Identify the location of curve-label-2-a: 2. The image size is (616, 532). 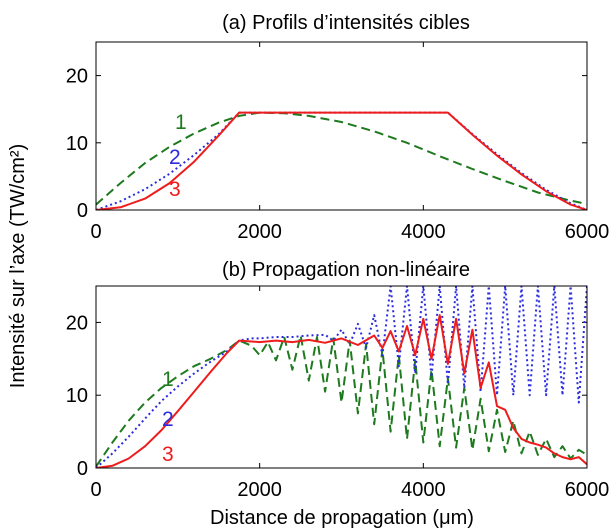
(175, 157).